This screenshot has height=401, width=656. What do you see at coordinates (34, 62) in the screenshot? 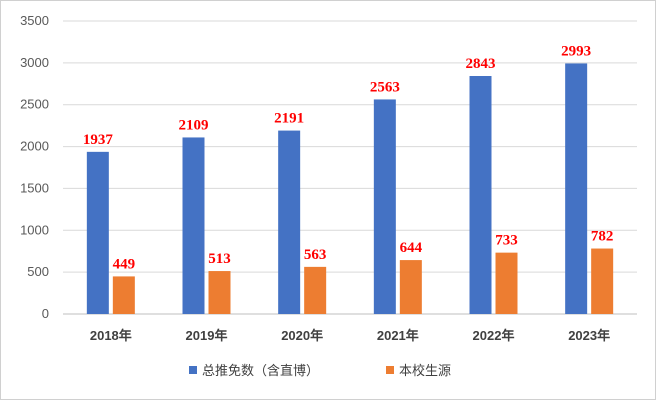
I see `y-tick-label: 3000` at bounding box center [34, 62].